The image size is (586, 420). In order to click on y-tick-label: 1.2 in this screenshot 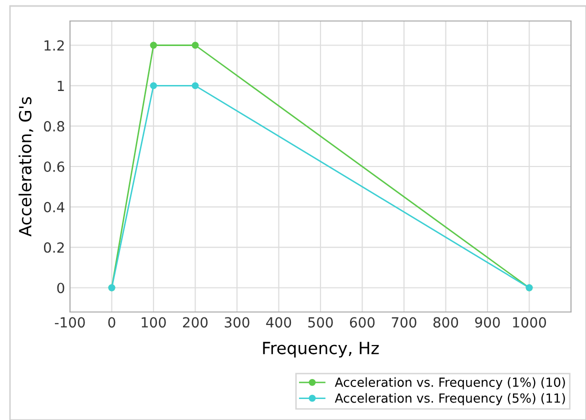, I will do `click(54, 45)`.